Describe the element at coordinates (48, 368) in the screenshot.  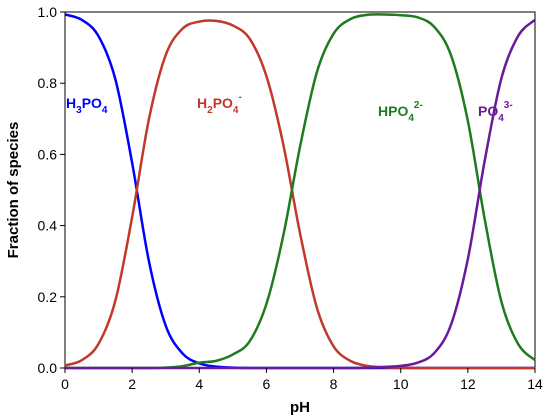
I see `y-tick-label: 0.0` at that location.